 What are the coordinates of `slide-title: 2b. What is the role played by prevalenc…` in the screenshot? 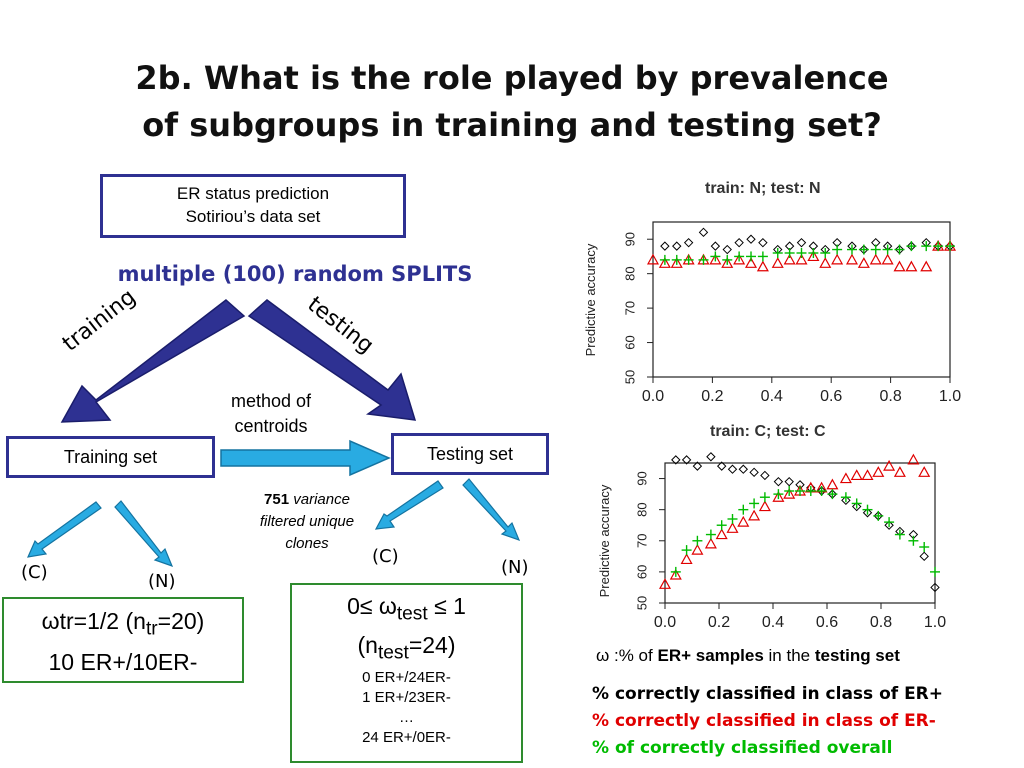 It's located at (512, 102).